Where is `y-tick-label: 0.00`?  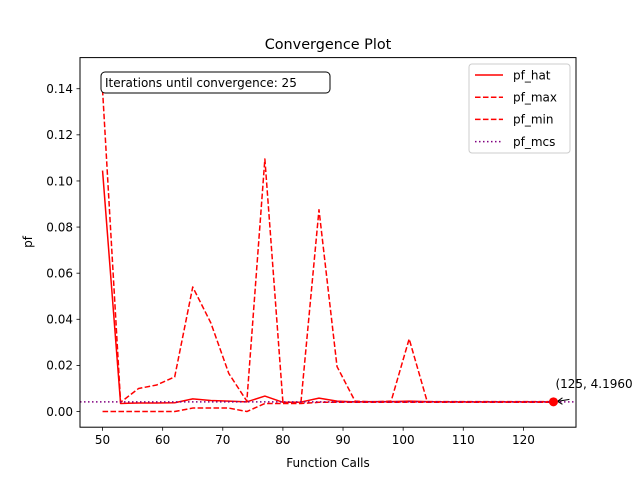 y-tick-label: 0.00 is located at coordinates (59, 412).